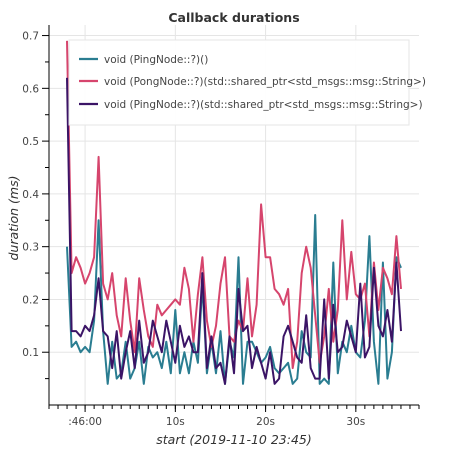 Image resolution: width=450 pixels, height=454 pixels. Describe the element at coordinates (30, 142) in the screenshot. I see `y-tick-label: 0.5` at that location.